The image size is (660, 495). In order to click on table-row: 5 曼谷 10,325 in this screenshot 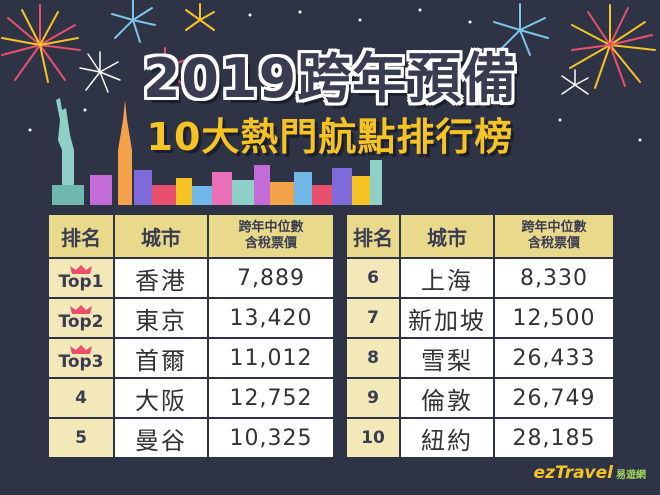, I will do `click(191, 438)`.